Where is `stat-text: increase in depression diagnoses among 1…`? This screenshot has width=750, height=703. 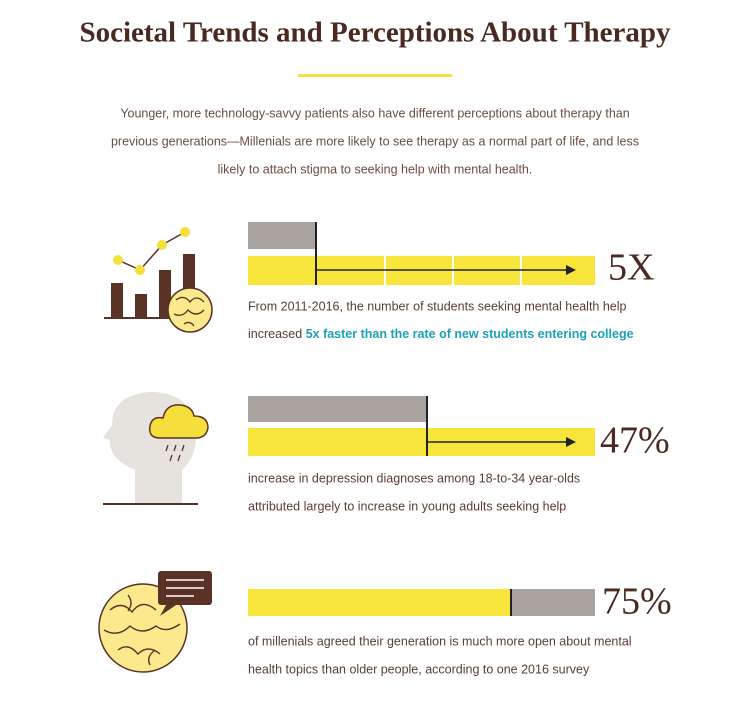 stat-text: increase in depression diagnoses among 1… is located at coordinates (414, 478).